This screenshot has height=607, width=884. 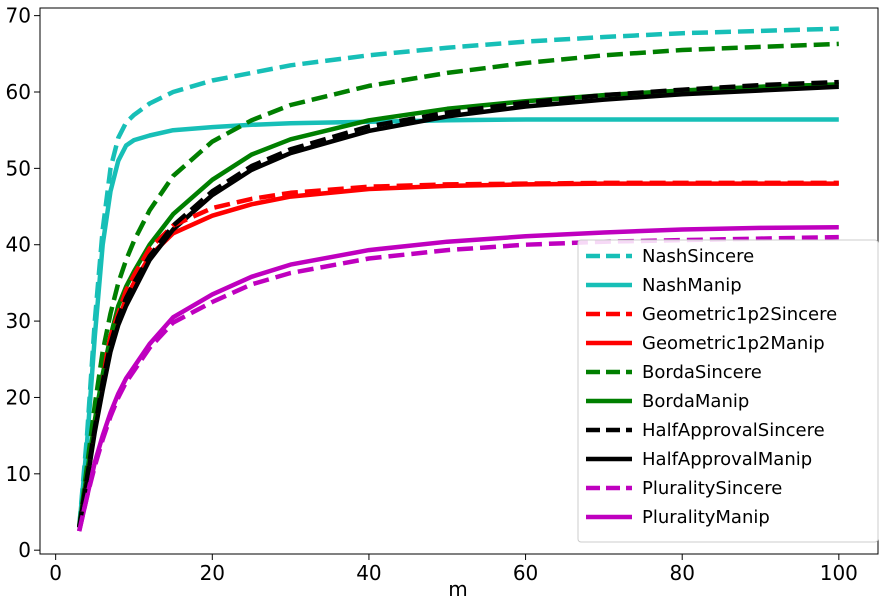 I want to click on legend-label: HalfApprovalSincere, so click(x=733, y=430).